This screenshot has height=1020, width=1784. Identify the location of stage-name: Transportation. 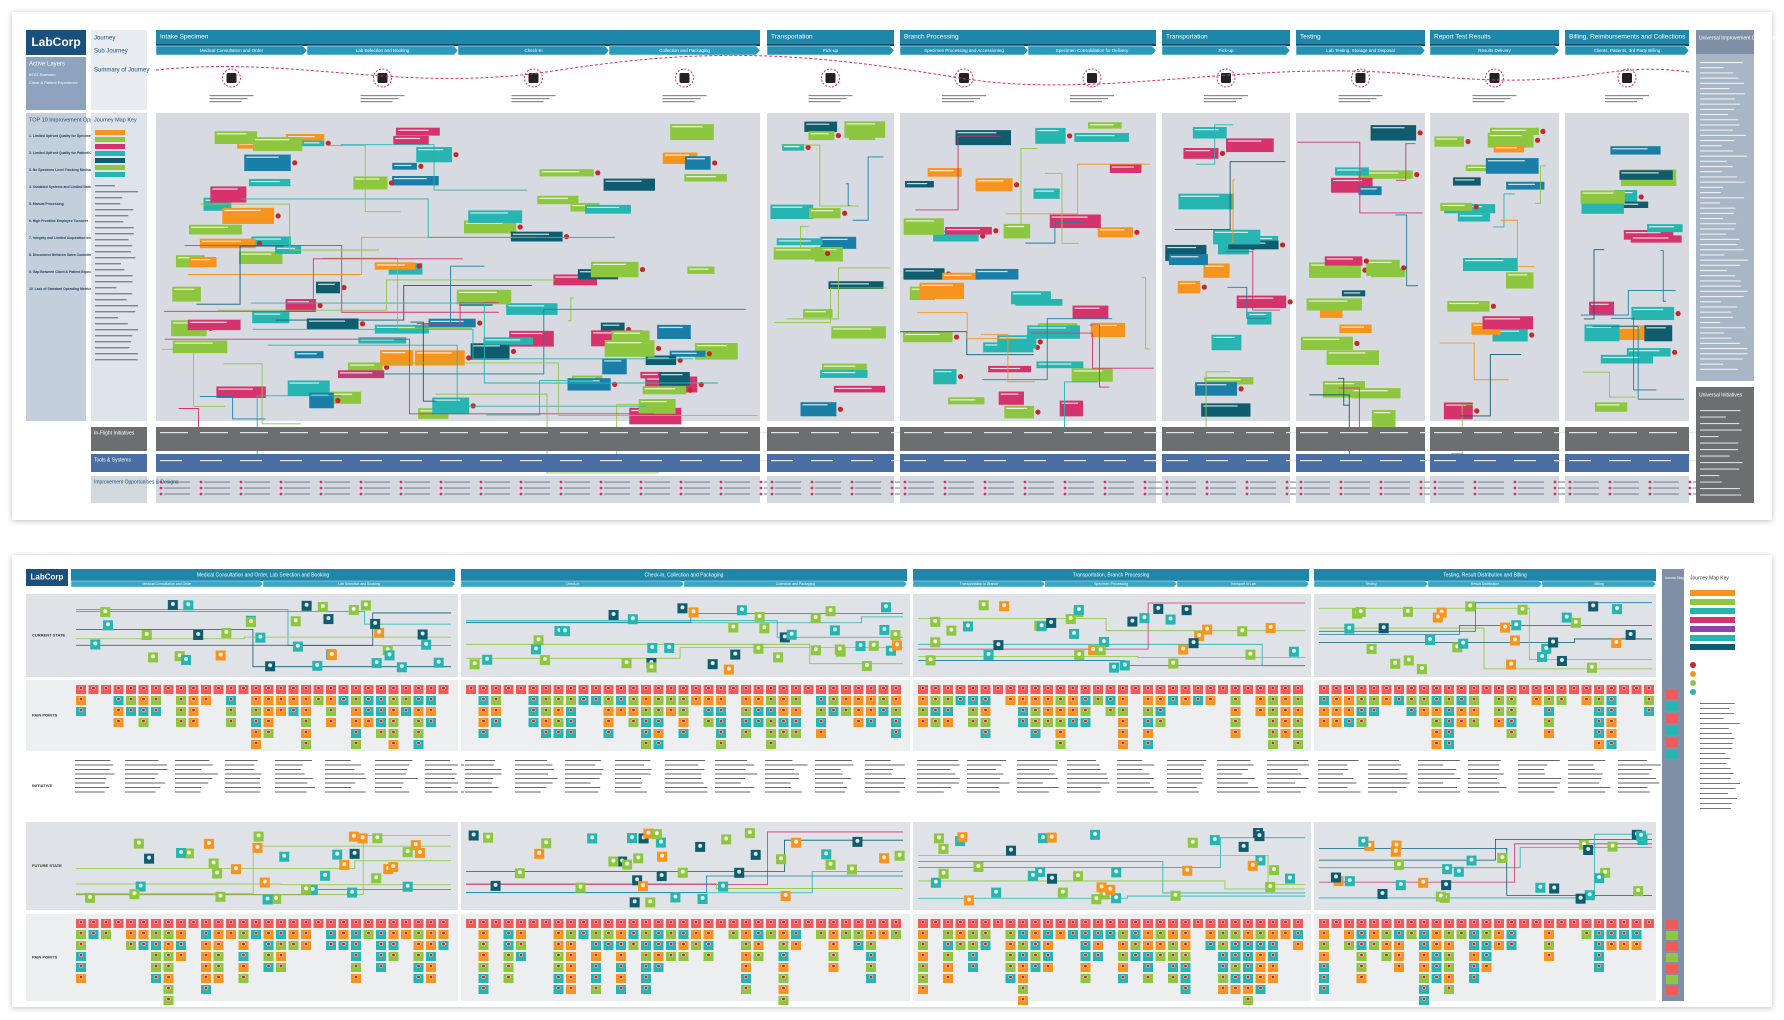
(1187, 37).